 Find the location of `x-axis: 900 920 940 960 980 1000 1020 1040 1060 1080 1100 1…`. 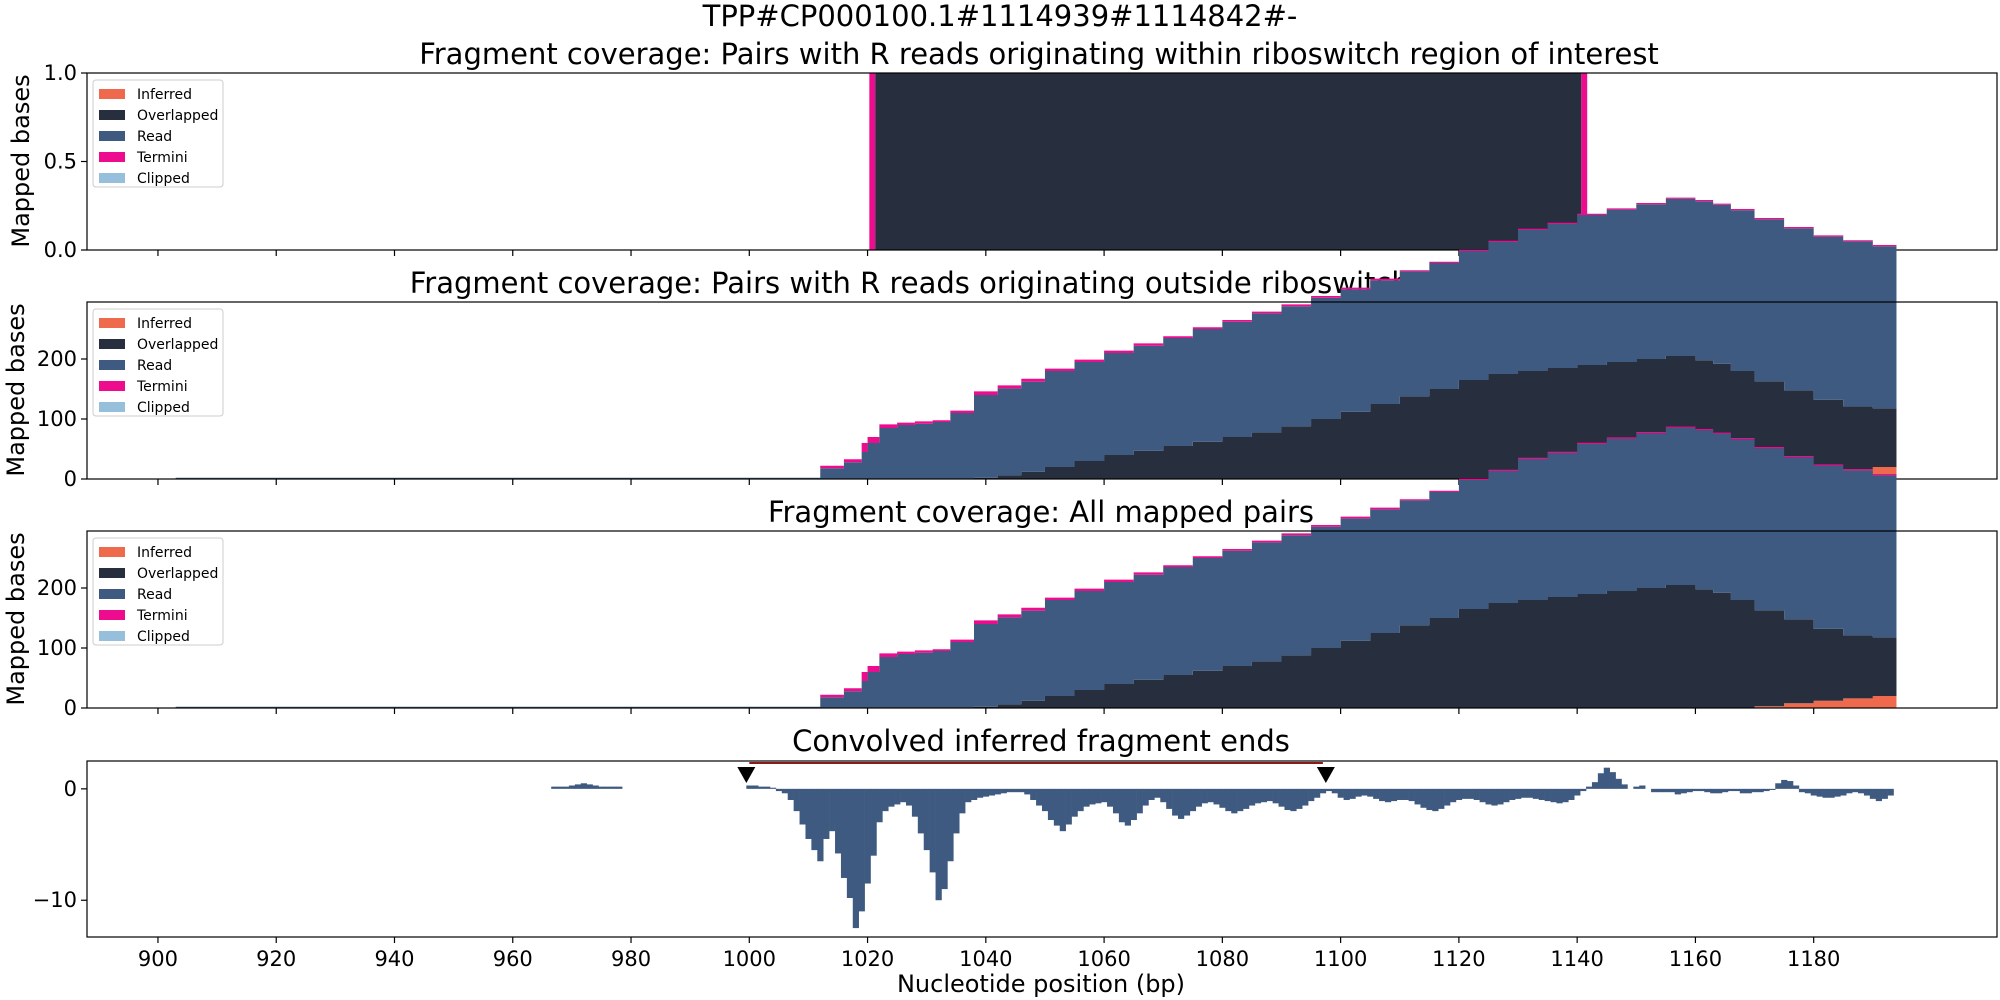

x-axis: 900 920 940 960 980 1000 1020 1040 1060 1080 1100 1… is located at coordinates (989, 954).